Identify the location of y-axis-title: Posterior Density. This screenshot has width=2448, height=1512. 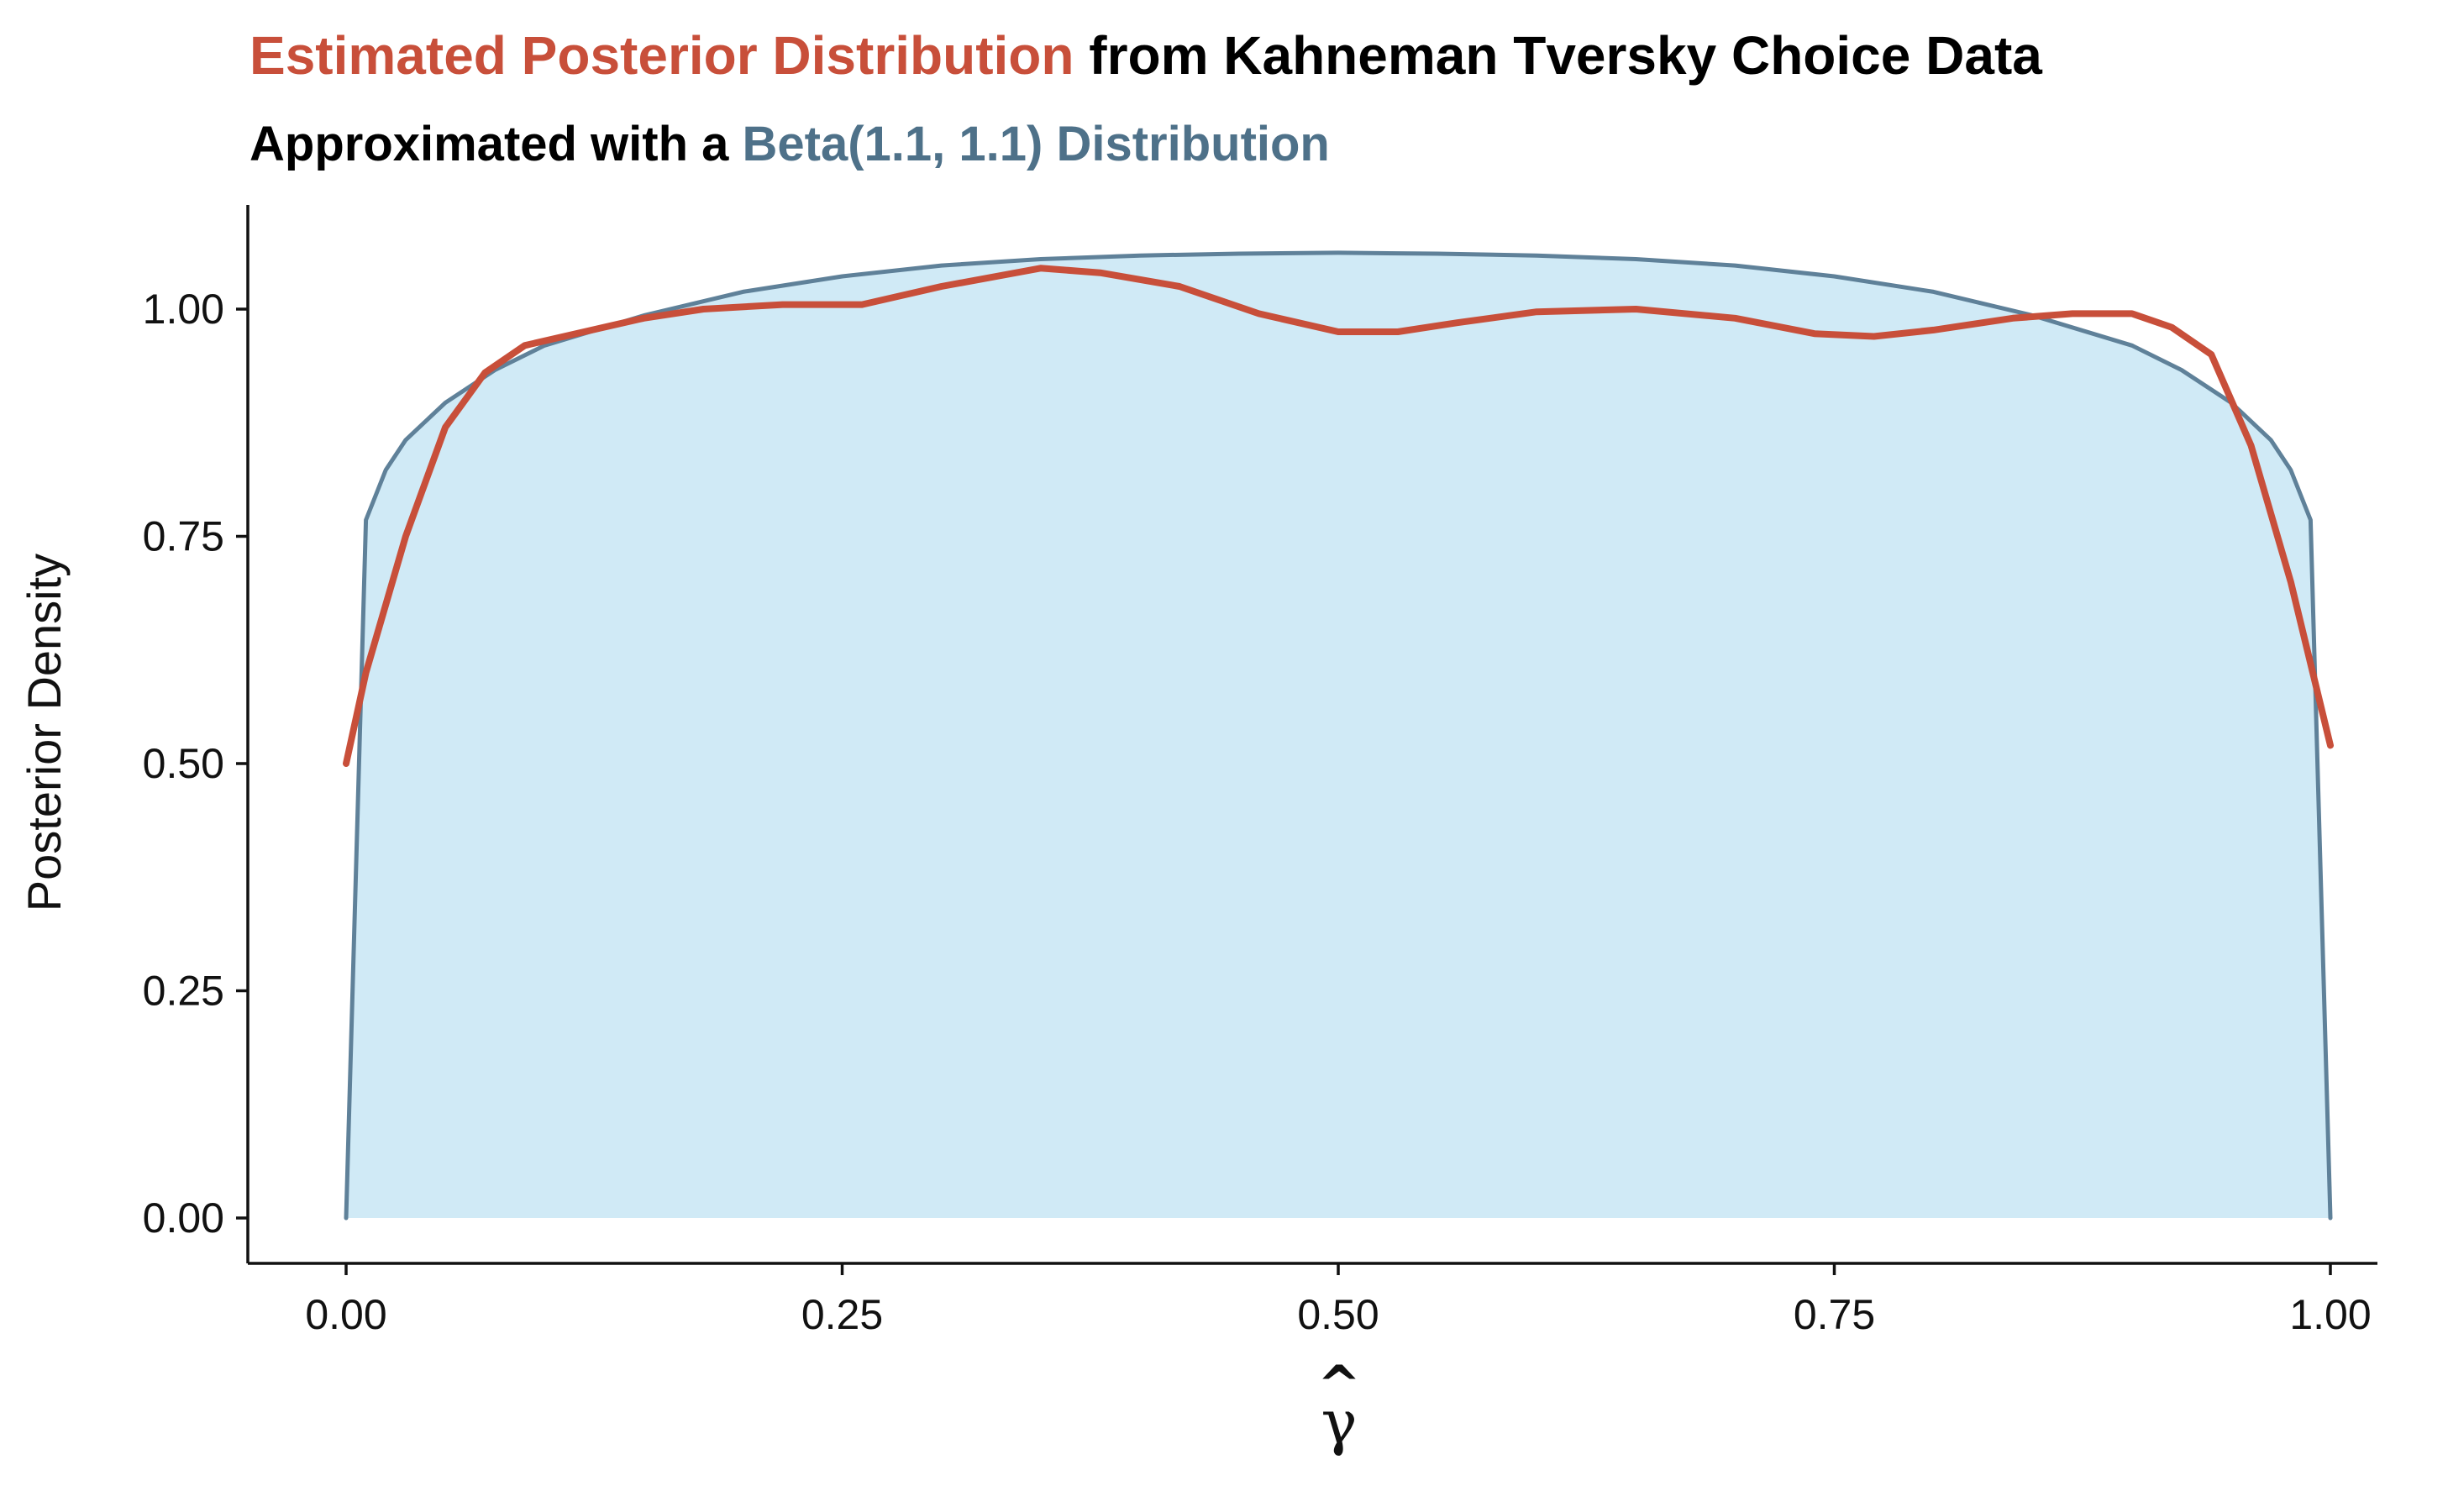
(44, 732).